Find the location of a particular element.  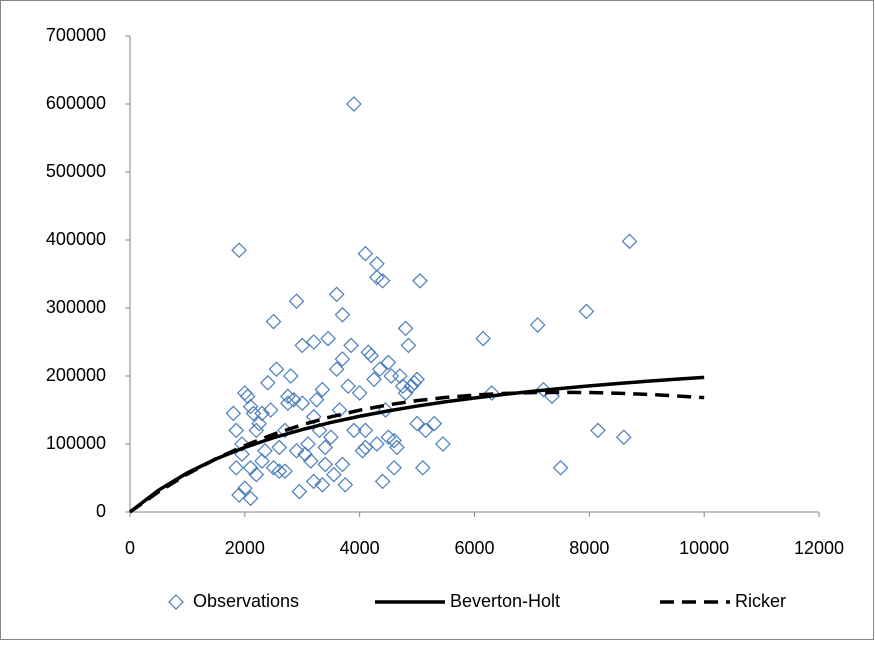

x-tick-label: 8000 is located at coordinates (589, 548).